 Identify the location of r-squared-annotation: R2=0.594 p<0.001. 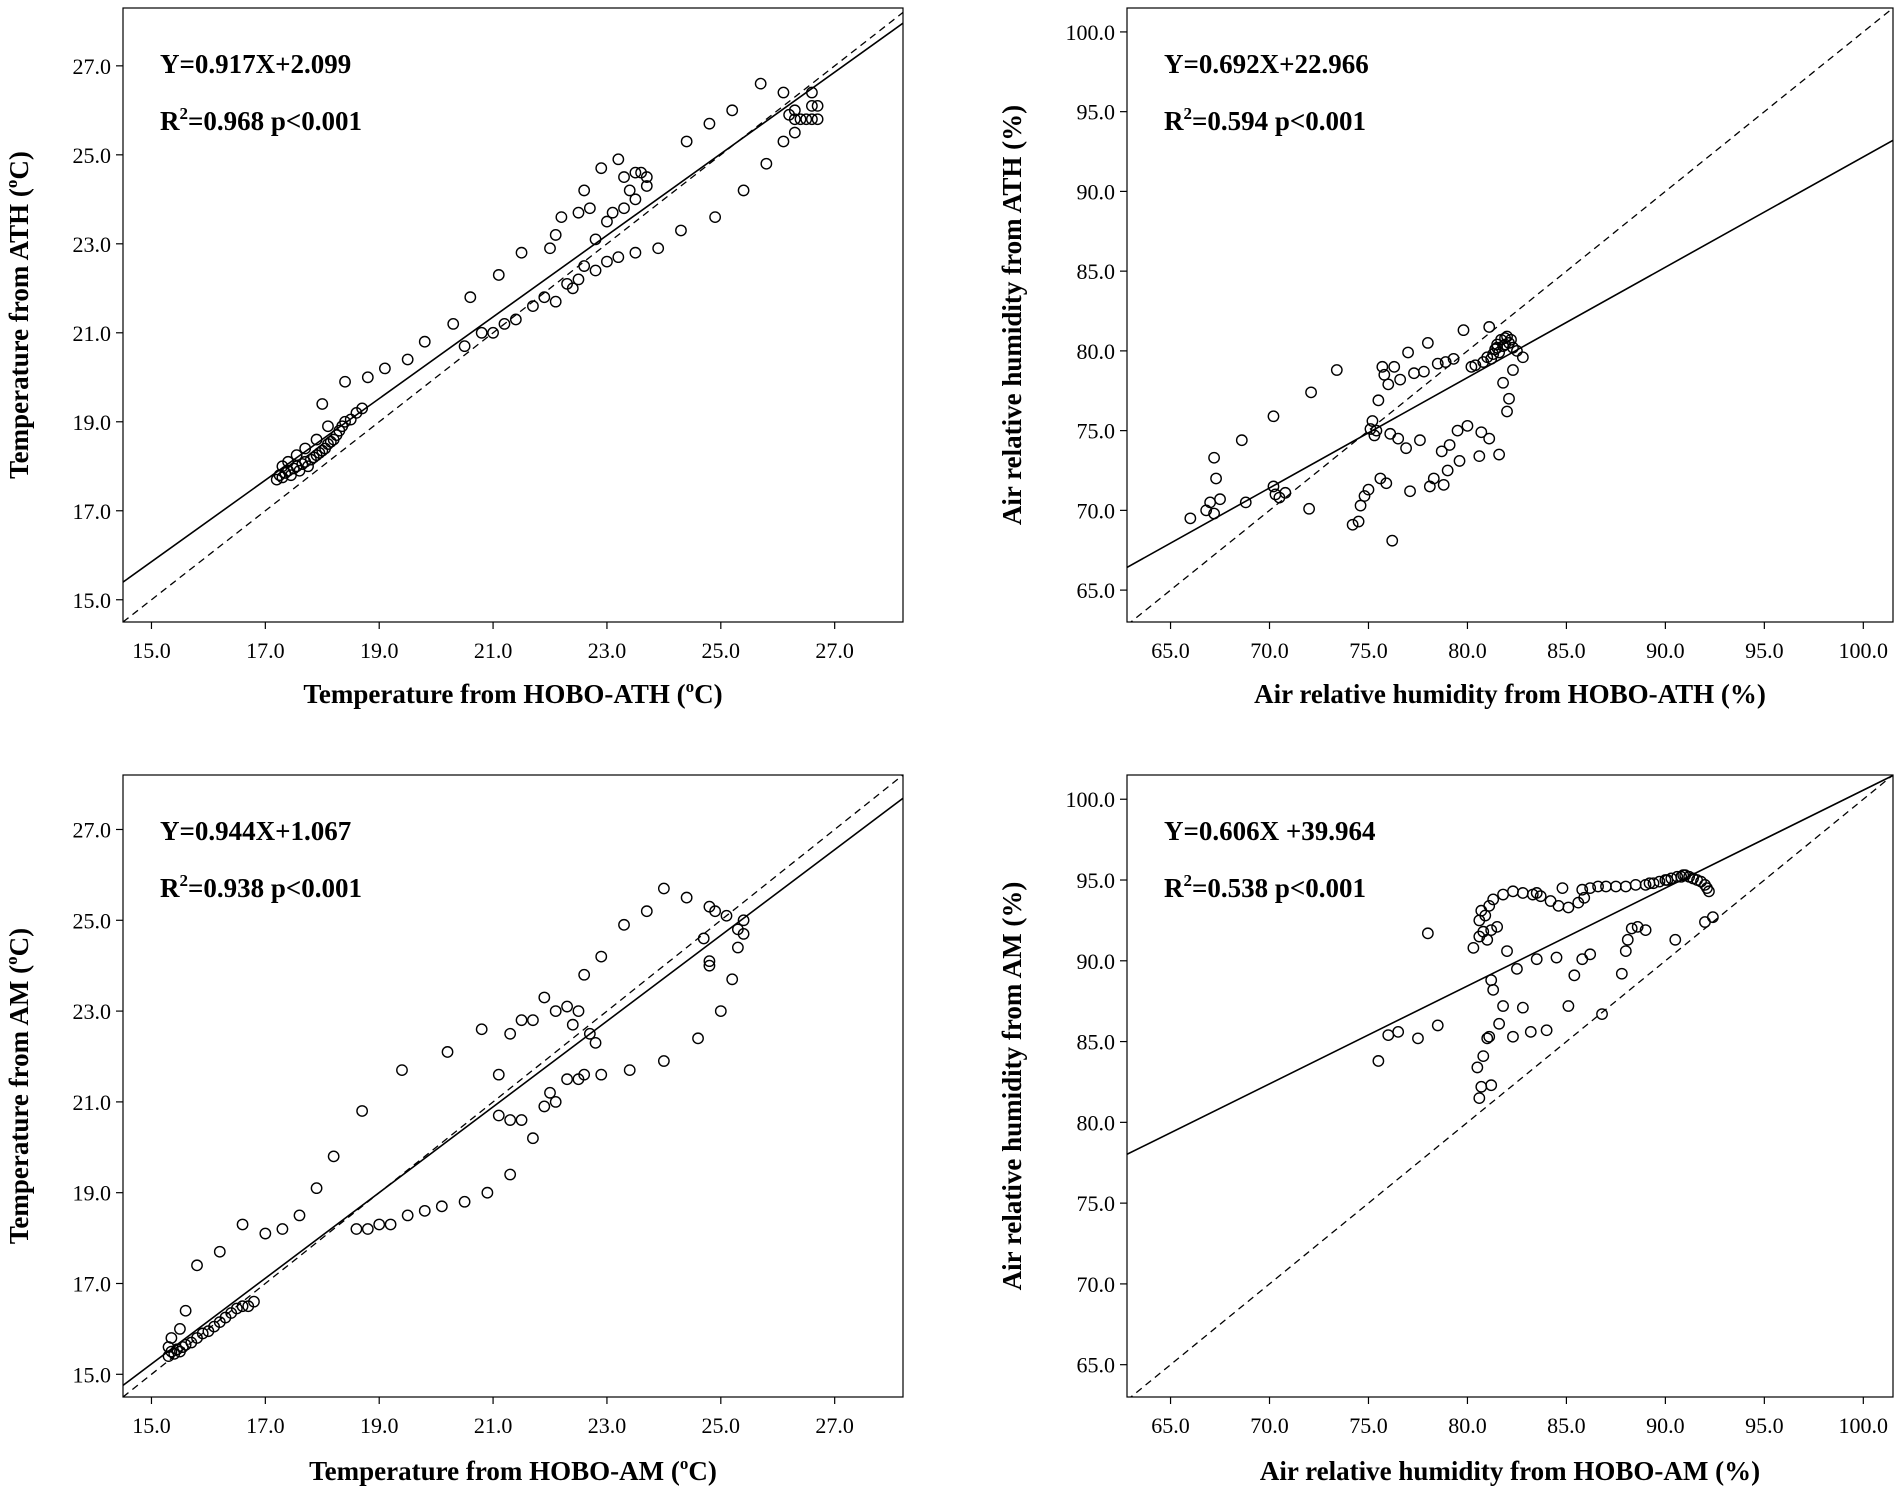
(1265, 120).